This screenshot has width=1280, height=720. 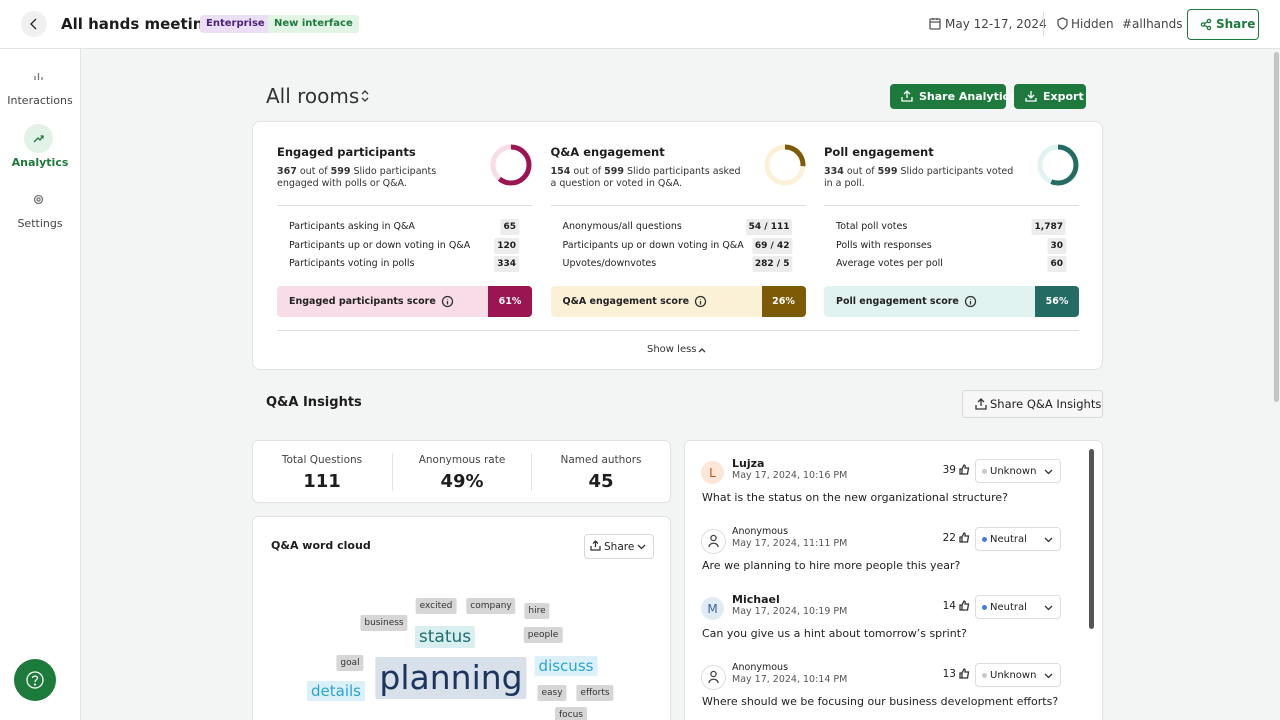 What do you see at coordinates (510, 301) in the screenshot?
I see `score-text: 61%` at bounding box center [510, 301].